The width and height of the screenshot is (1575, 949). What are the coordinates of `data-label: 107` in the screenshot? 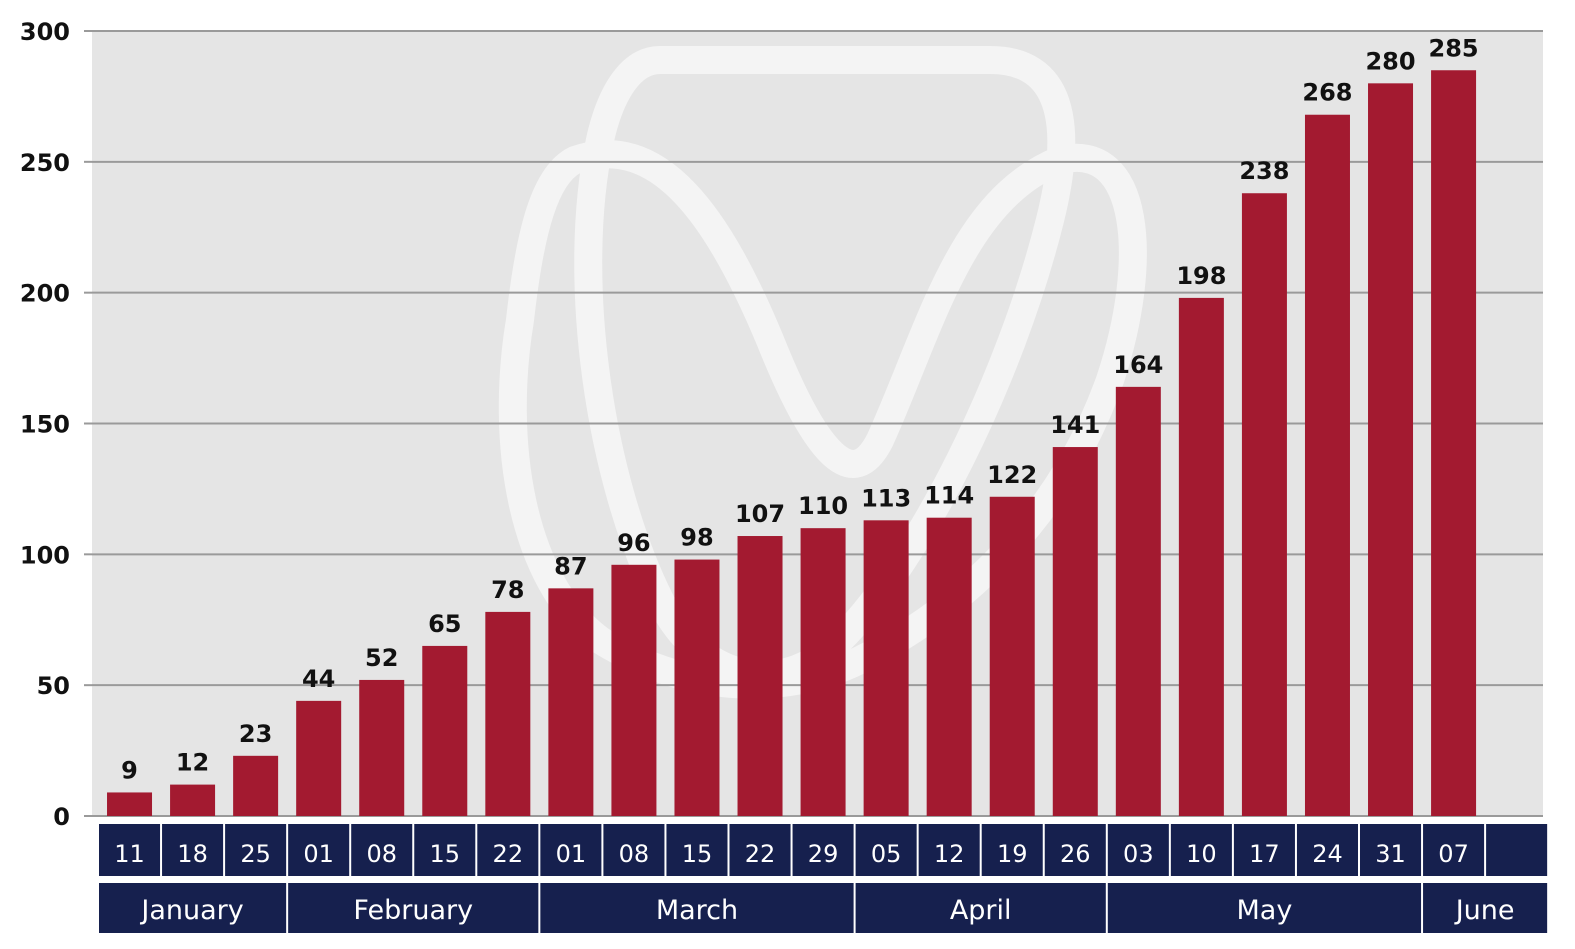 It's located at (760, 514).